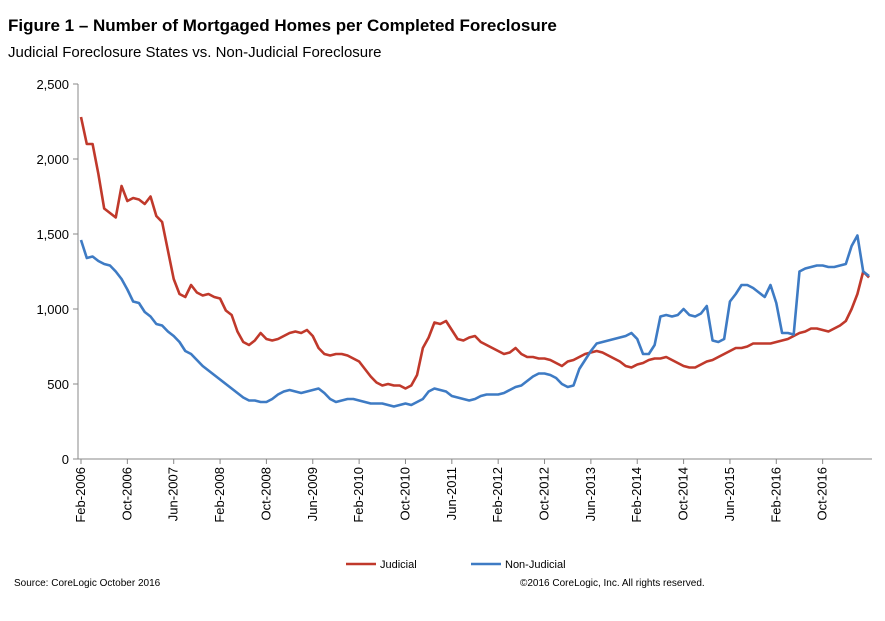 The image size is (885, 621). What do you see at coordinates (544, 493) in the screenshot?
I see `x-tick-label: Oct-2012` at bounding box center [544, 493].